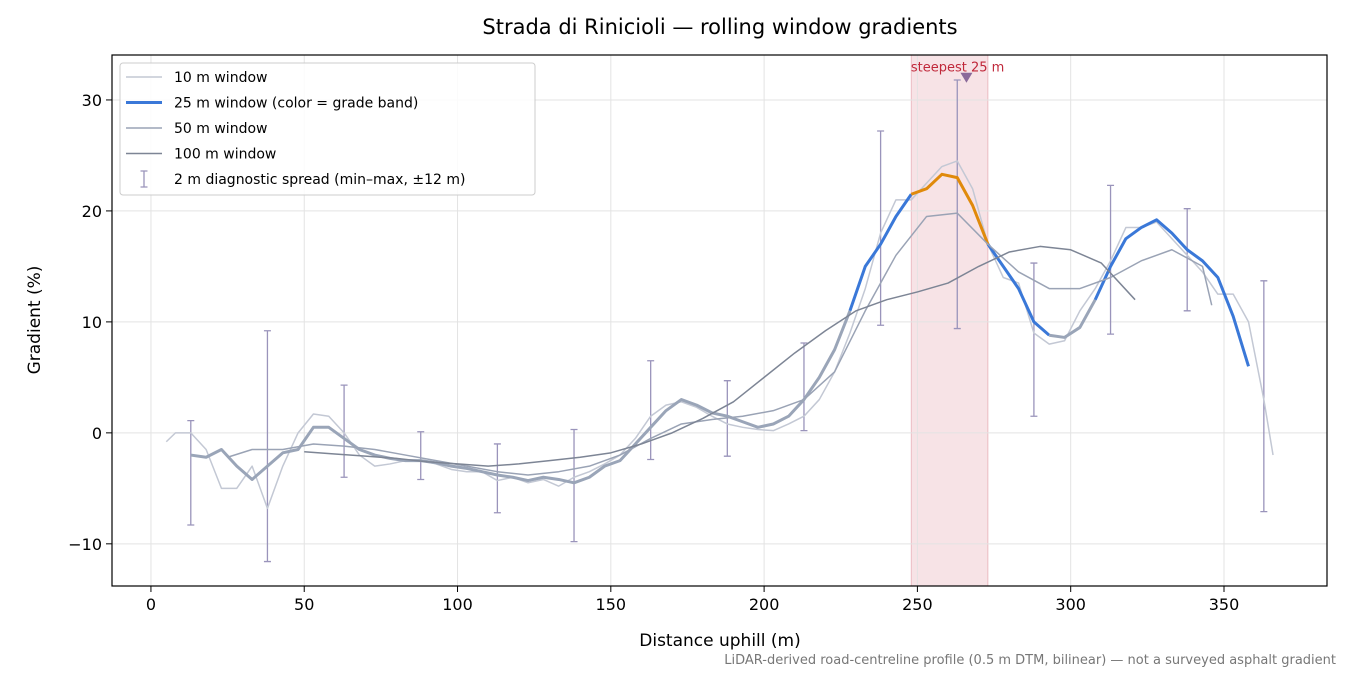 The image size is (1350, 675). What do you see at coordinates (304, 604) in the screenshot?
I see `x-tick-label: 50` at bounding box center [304, 604].